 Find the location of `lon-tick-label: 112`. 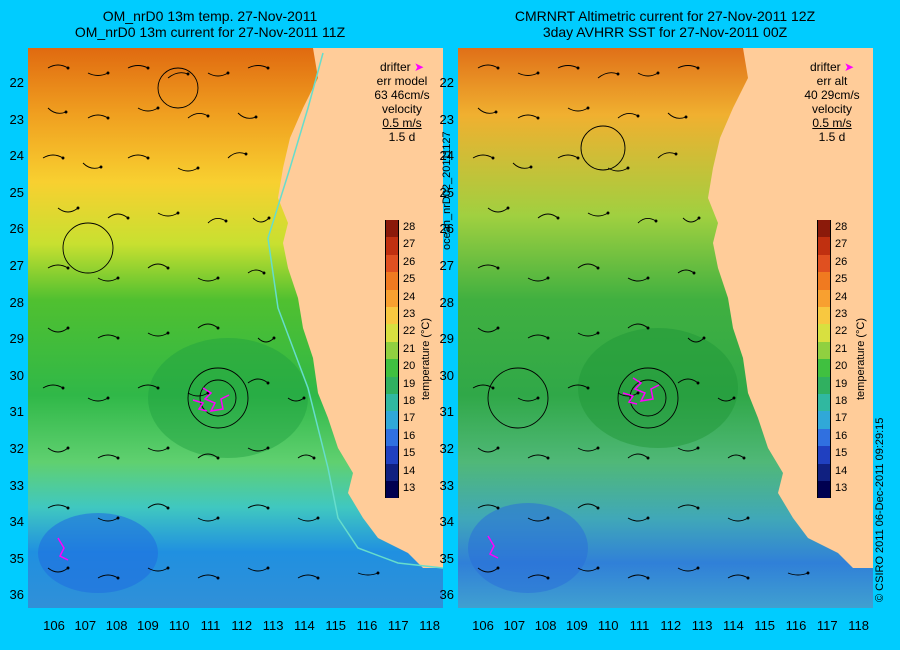

lon-tick-label: 112 is located at coordinates (242, 625).